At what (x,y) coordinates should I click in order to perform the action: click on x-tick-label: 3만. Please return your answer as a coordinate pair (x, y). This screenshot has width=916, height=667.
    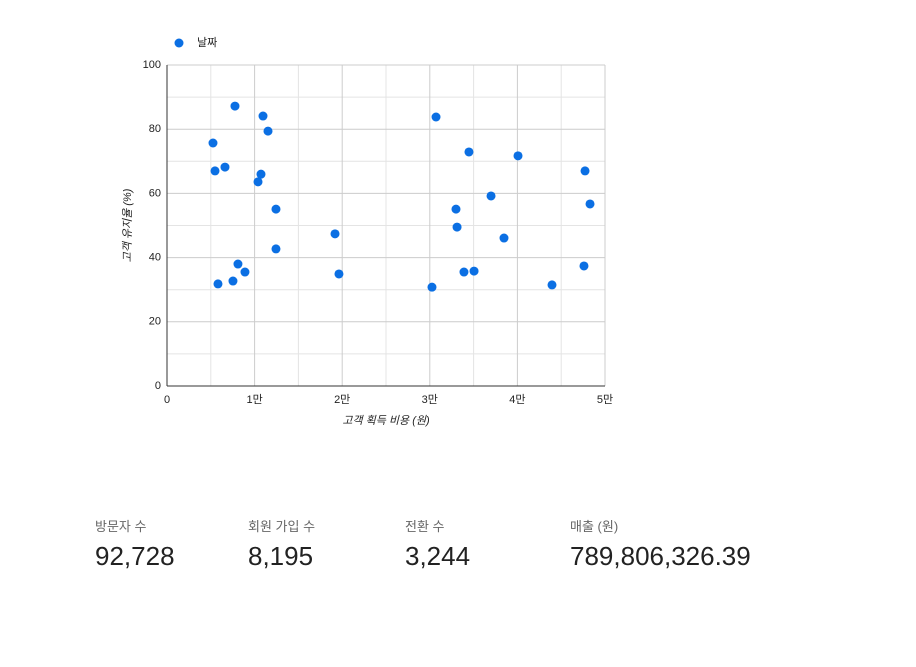
    Looking at the image, I should click on (430, 399).